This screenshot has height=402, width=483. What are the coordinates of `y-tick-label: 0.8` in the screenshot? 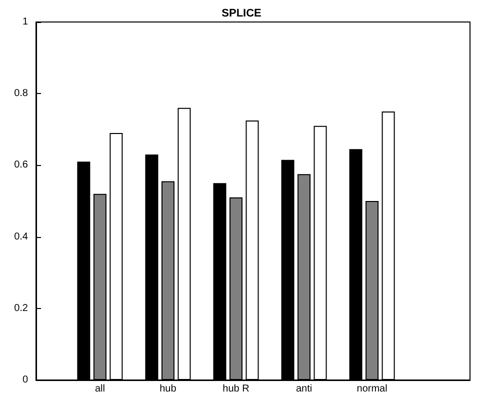 It's located at (21, 94).